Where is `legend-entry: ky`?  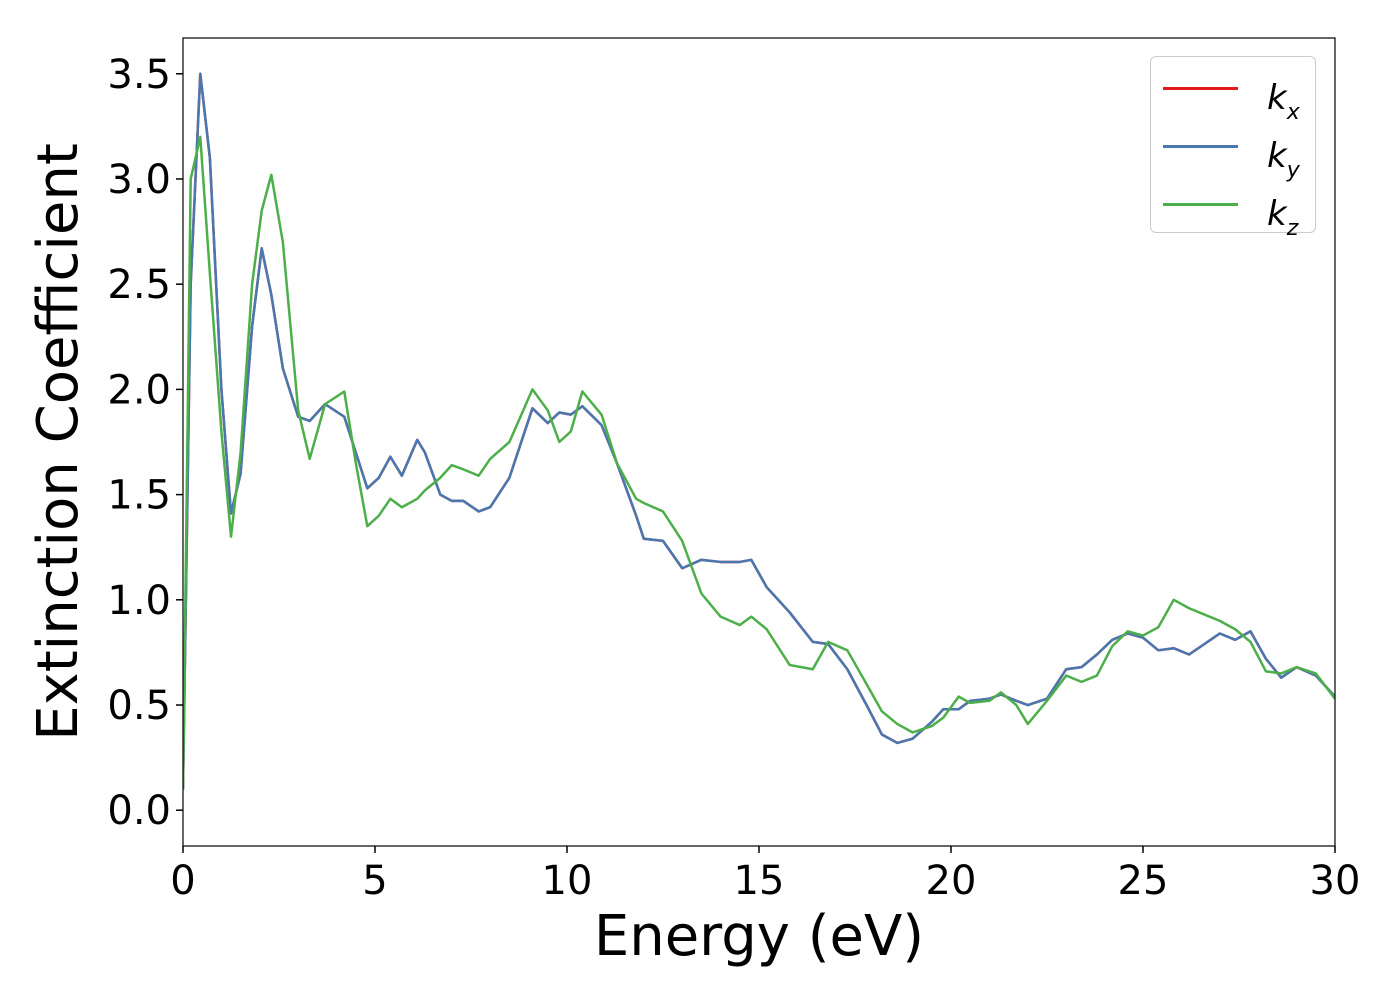
legend-entry: ky is located at coordinates (1238, 154).